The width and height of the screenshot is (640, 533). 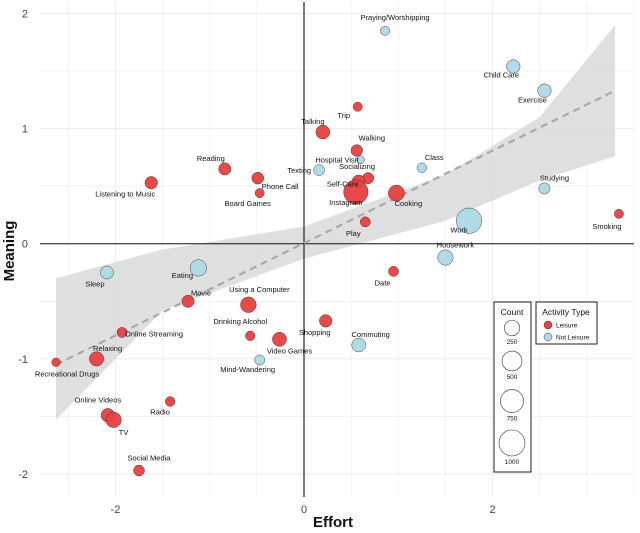 What do you see at coordinates (9, 251) in the screenshot?
I see `y-axis-title: Meaning` at bounding box center [9, 251].